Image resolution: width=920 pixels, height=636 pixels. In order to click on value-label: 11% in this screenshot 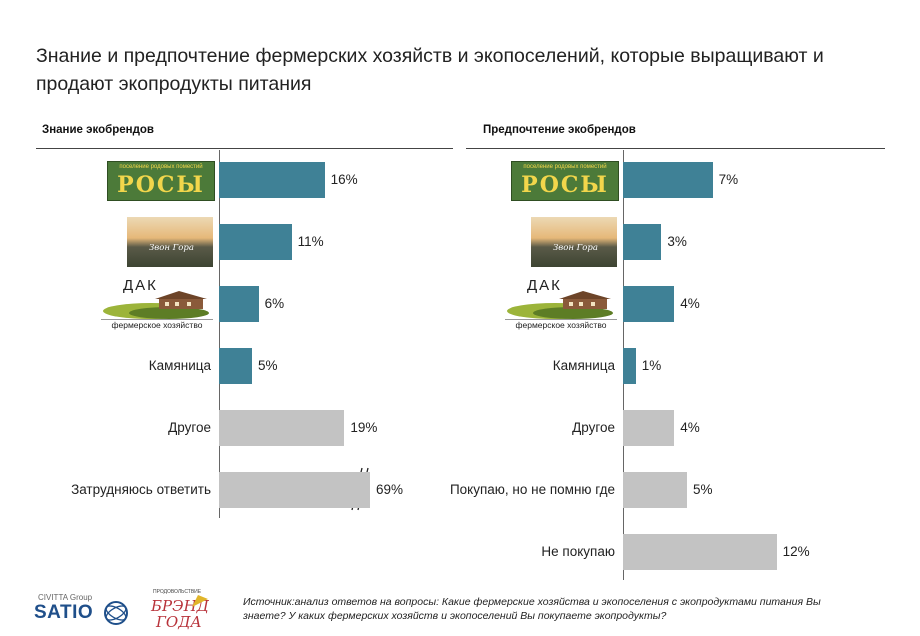, I will do `click(310, 241)`.